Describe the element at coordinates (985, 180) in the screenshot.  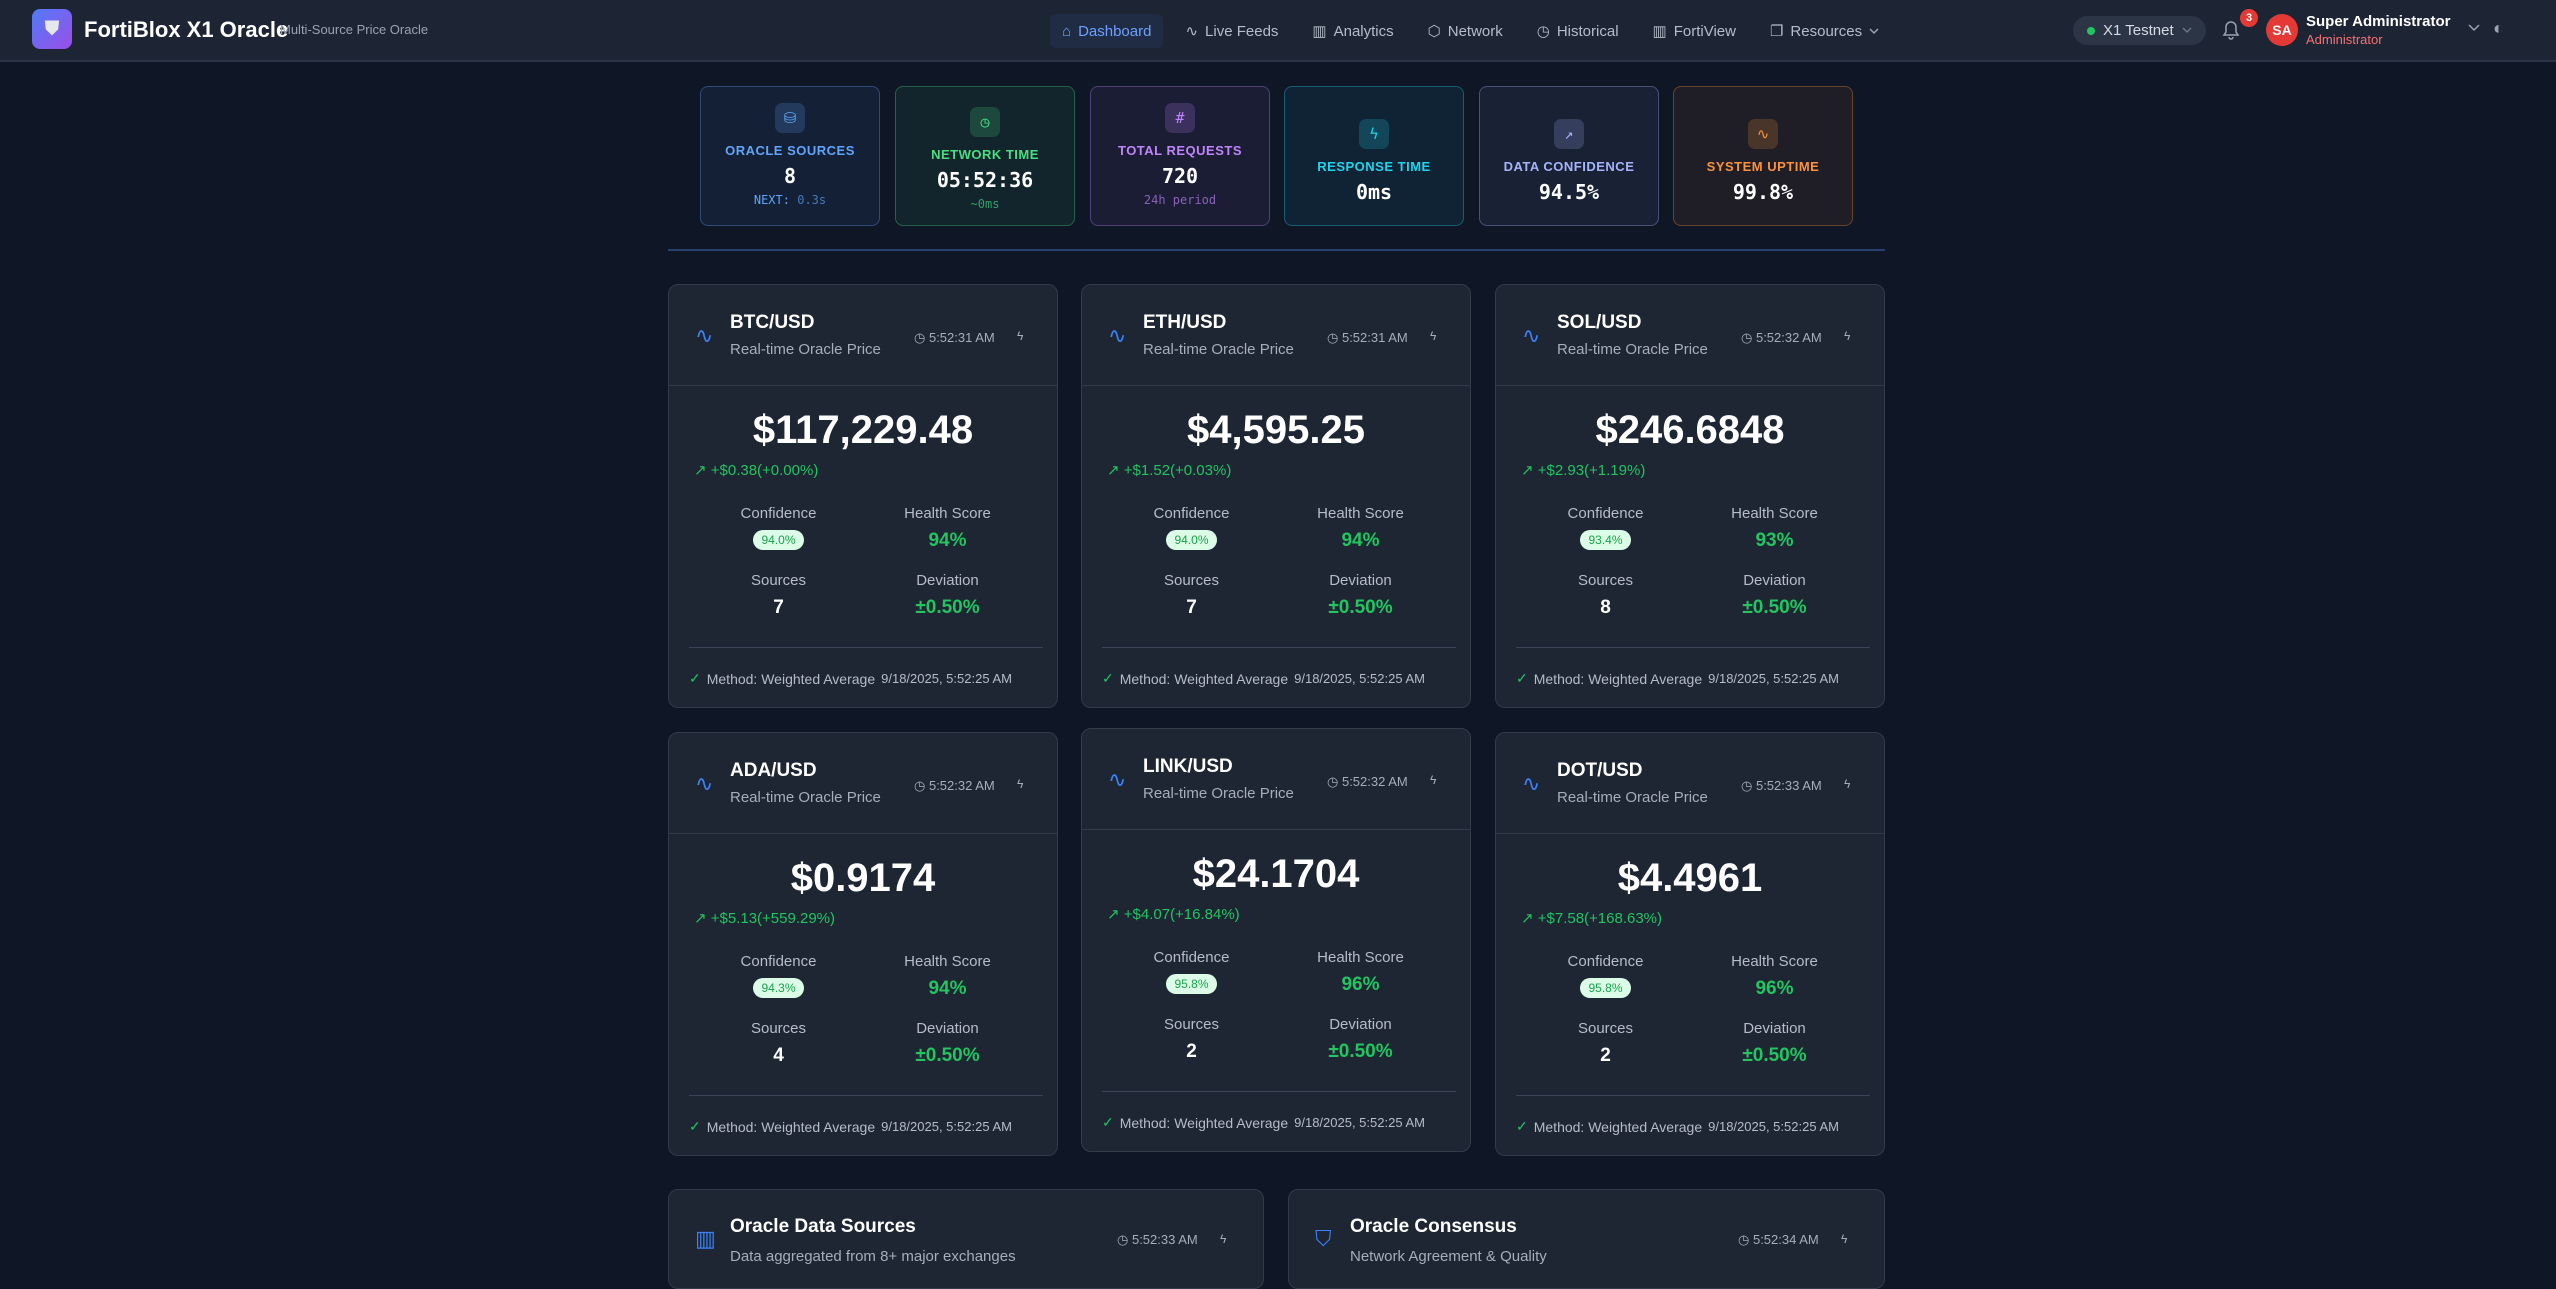
I see `stat-value: 05:52:36` at that location.